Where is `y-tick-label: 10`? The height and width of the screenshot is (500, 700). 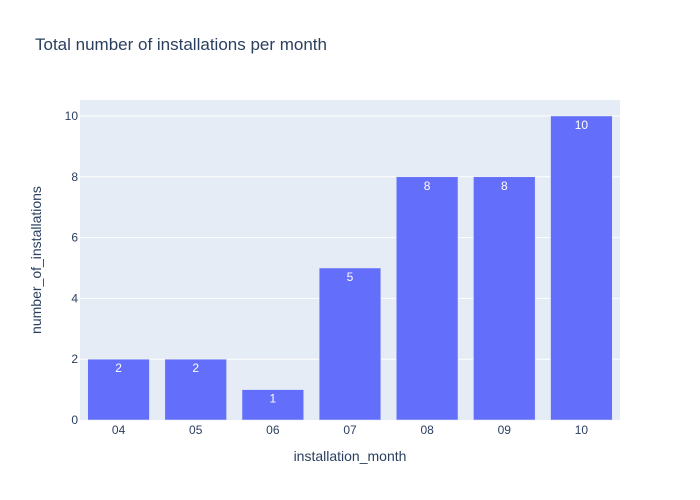 y-tick-label: 10 is located at coordinates (72, 116).